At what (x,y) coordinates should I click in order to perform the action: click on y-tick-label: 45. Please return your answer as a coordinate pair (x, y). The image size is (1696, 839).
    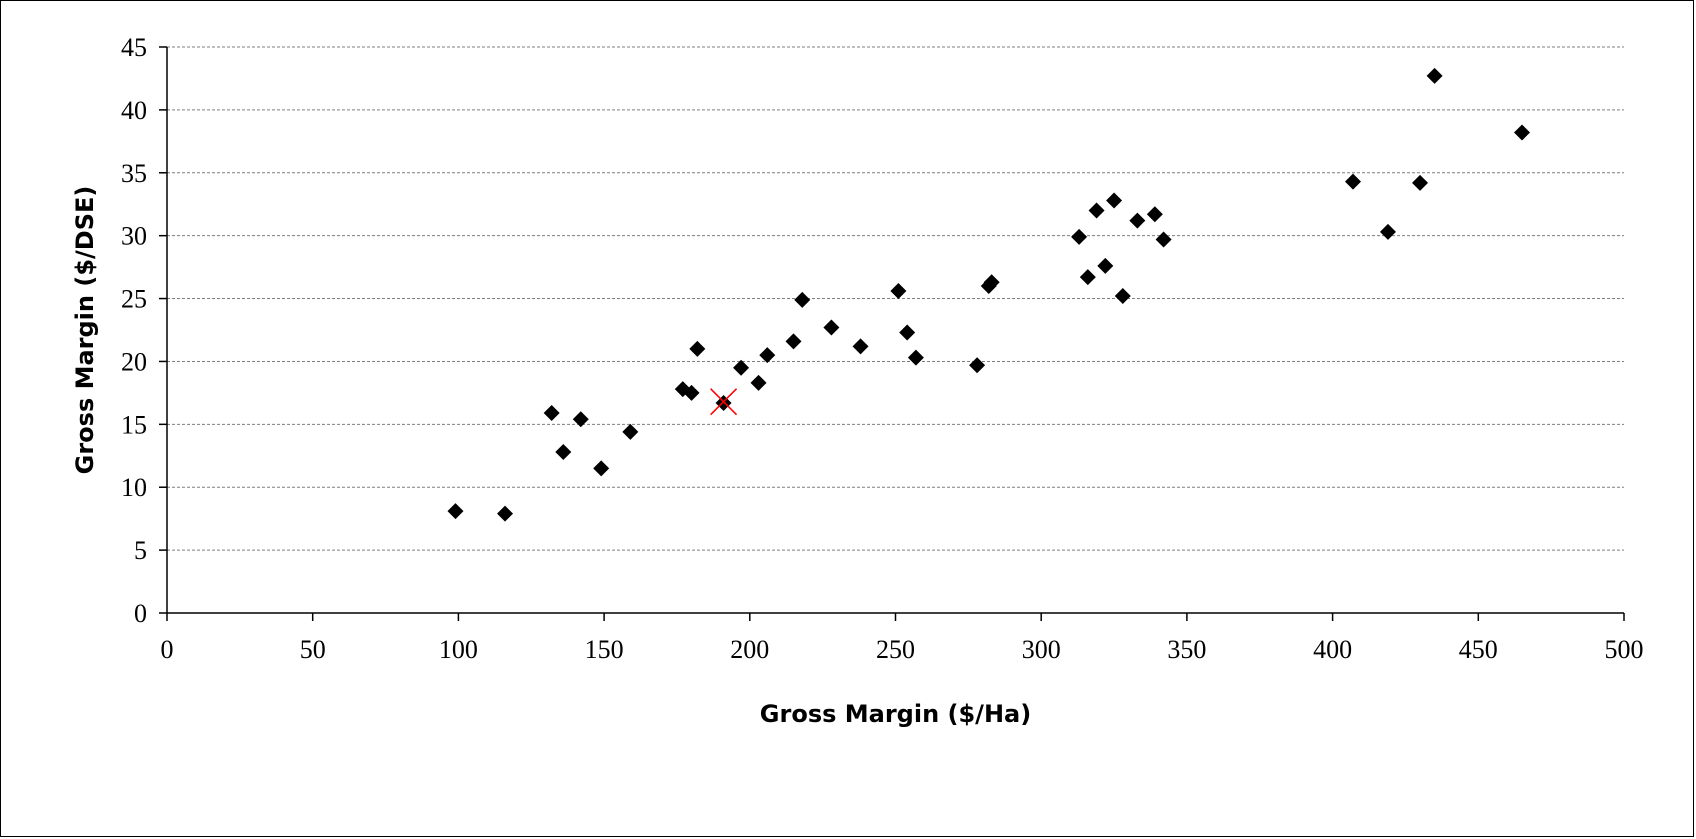
    Looking at the image, I should click on (134, 47).